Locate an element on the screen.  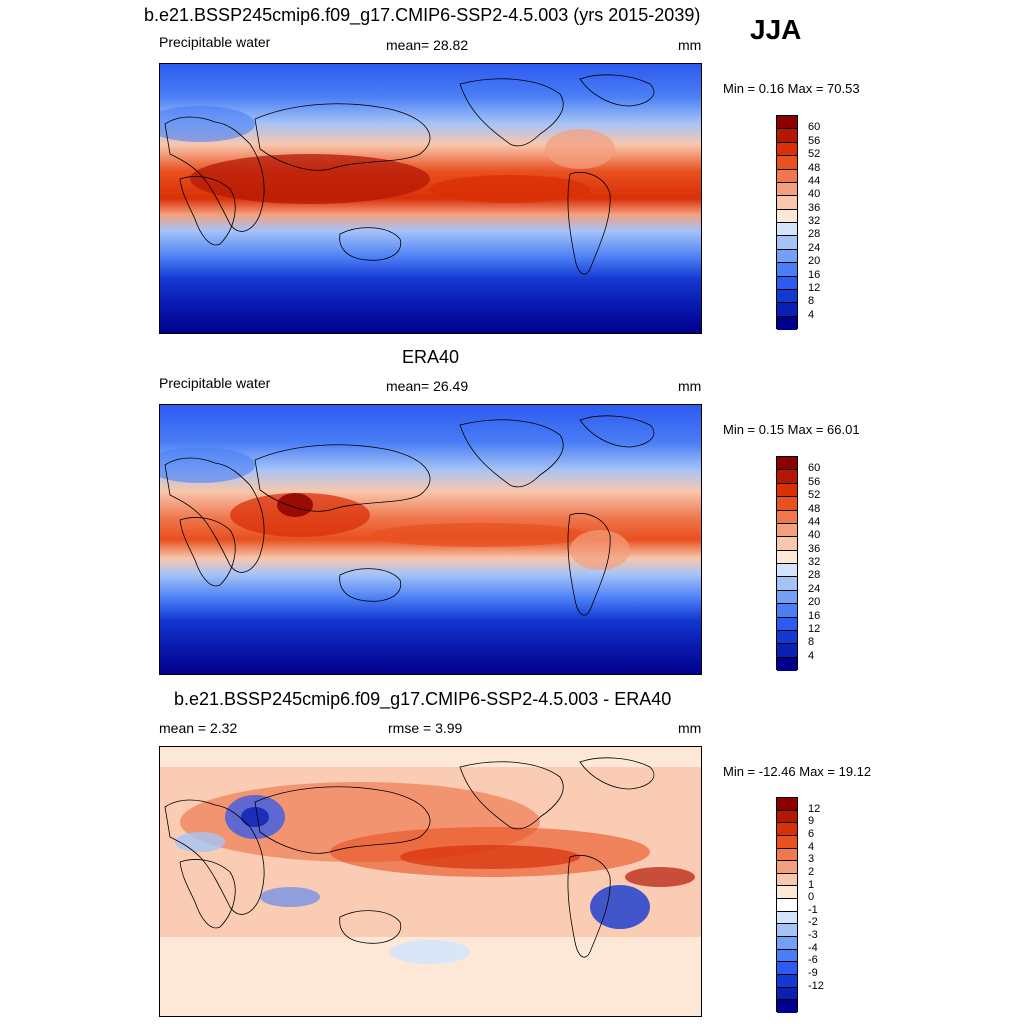
colorbar-tick-label: 60 is located at coordinates (814, 127).